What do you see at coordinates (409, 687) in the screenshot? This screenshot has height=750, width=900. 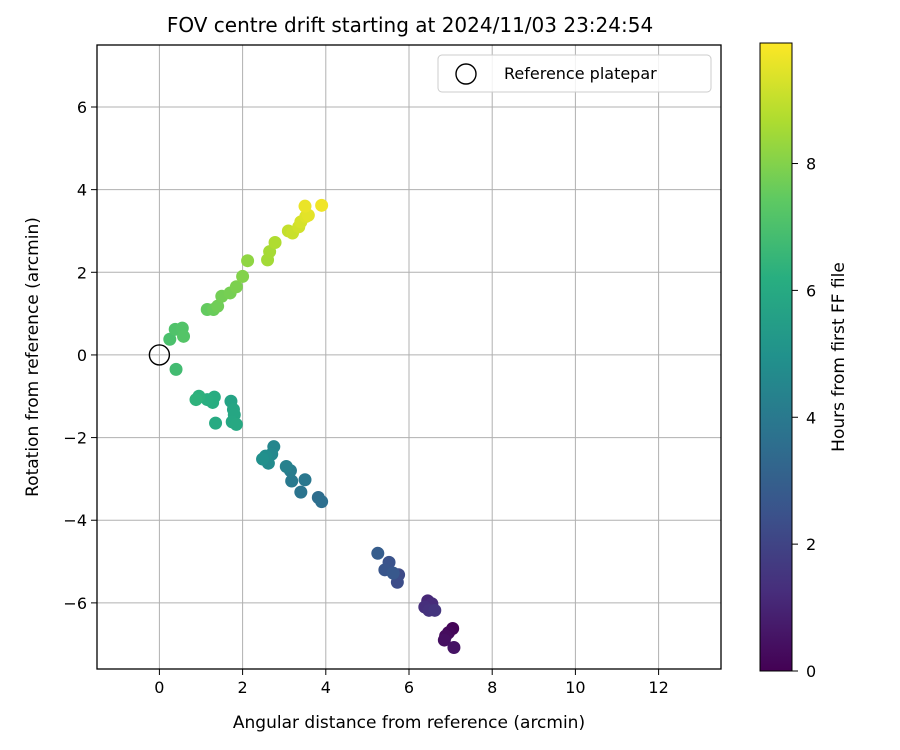 I see `x-tick-label: 6` at bounding box center [409, 687].